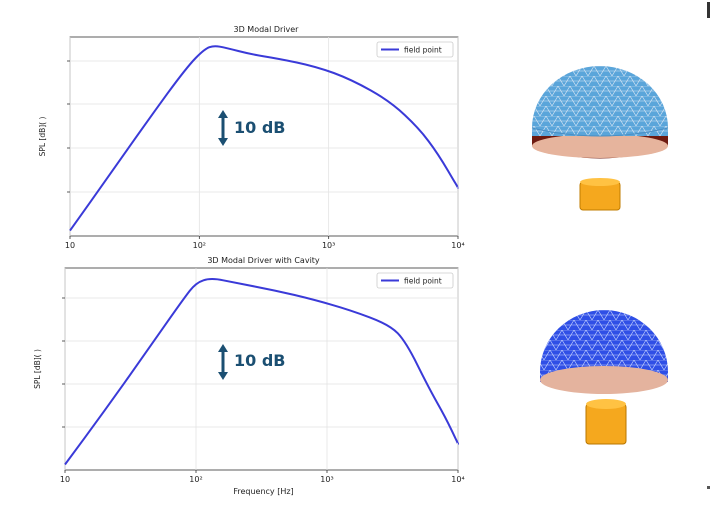 The height and width of the screenshot is (508, 711). I want to click on chart-title: 3D Modal Driver with Cavity, so click(263, 260).